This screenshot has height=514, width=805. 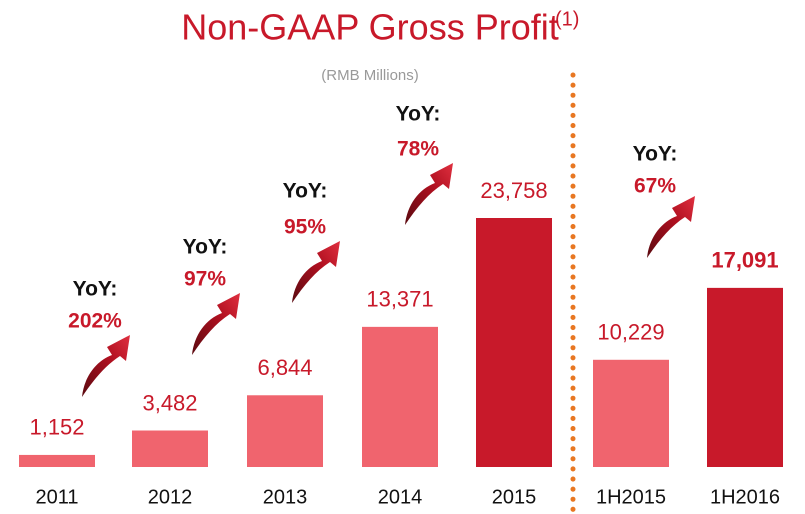 What do you see at coordinates (170, 497) in the screenshot?
I see `x-tick-label: 2012` at bounding box center [170, 497].